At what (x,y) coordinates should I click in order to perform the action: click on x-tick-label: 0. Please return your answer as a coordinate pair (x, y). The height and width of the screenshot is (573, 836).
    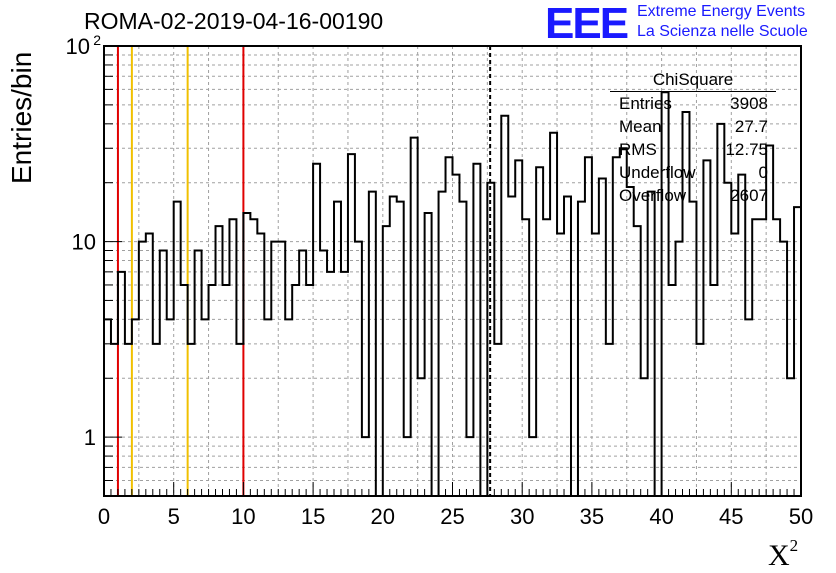
    Looking at the image, I should click on (104, 516).